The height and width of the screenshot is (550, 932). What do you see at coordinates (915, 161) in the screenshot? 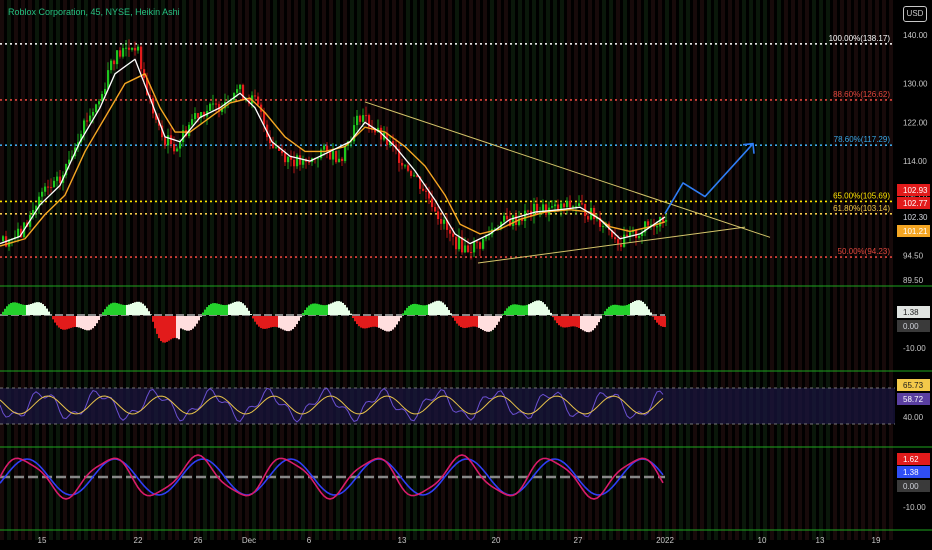
I see `price-axis-tick: 114.00` at bounding box center [915, 161].